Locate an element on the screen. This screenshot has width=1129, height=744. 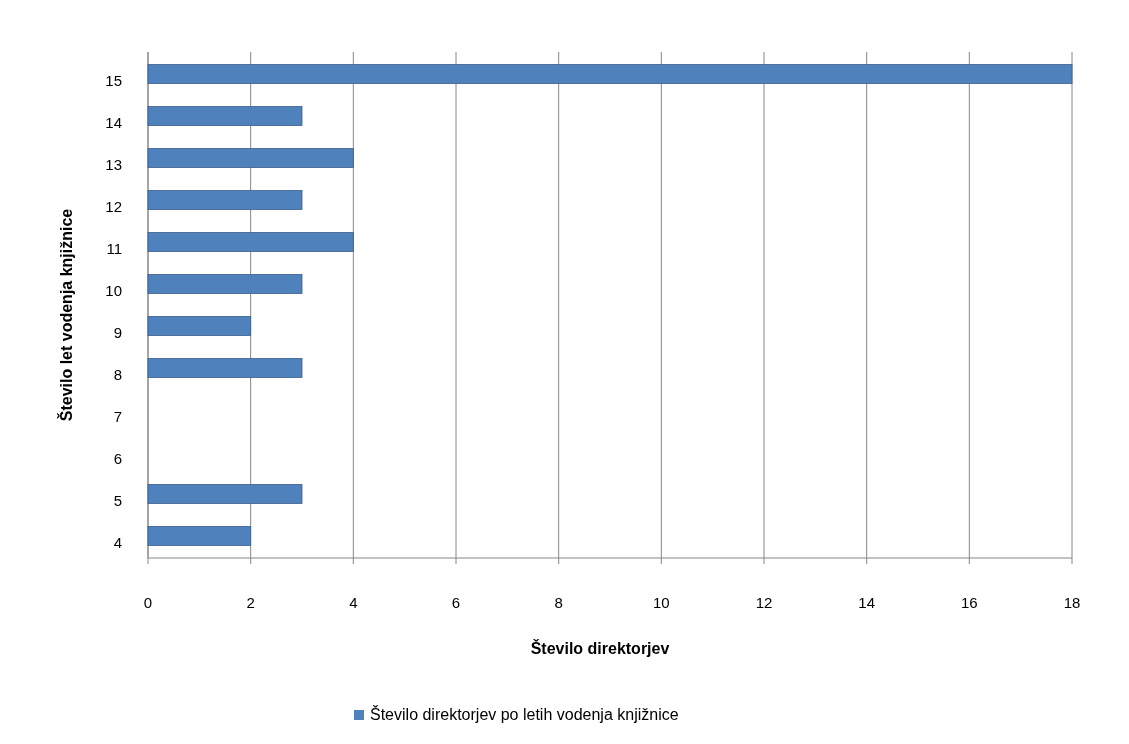
y-tick-label: 14 is located at coordinates (113, 123).